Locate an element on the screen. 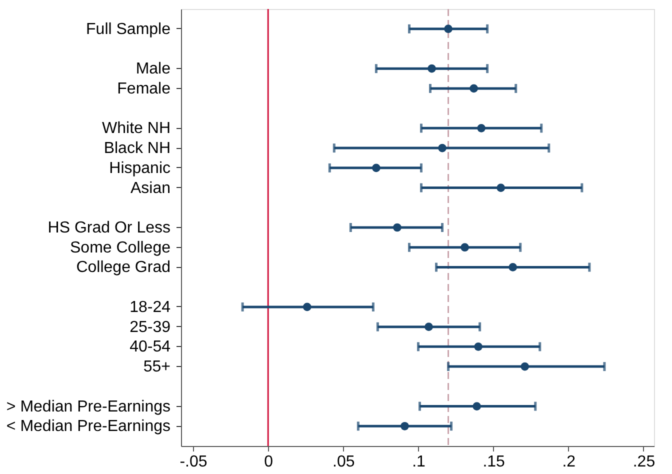  x-tick-label: .25 is located at coordinates (644, 462).